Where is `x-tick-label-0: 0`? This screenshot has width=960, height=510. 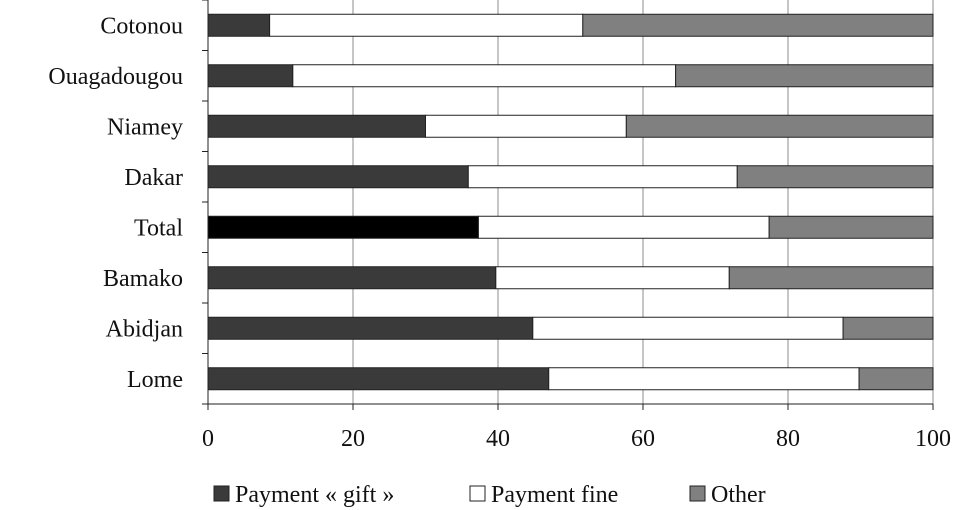
x-tick-label-0: 0 is located at coordinates (208, 439).